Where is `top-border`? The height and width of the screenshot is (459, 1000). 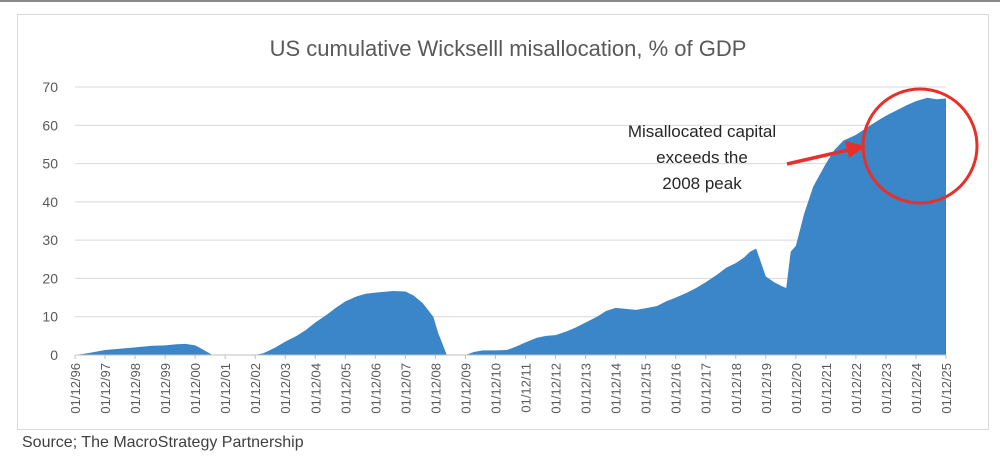 top-border is located at coordinates (500, 1).